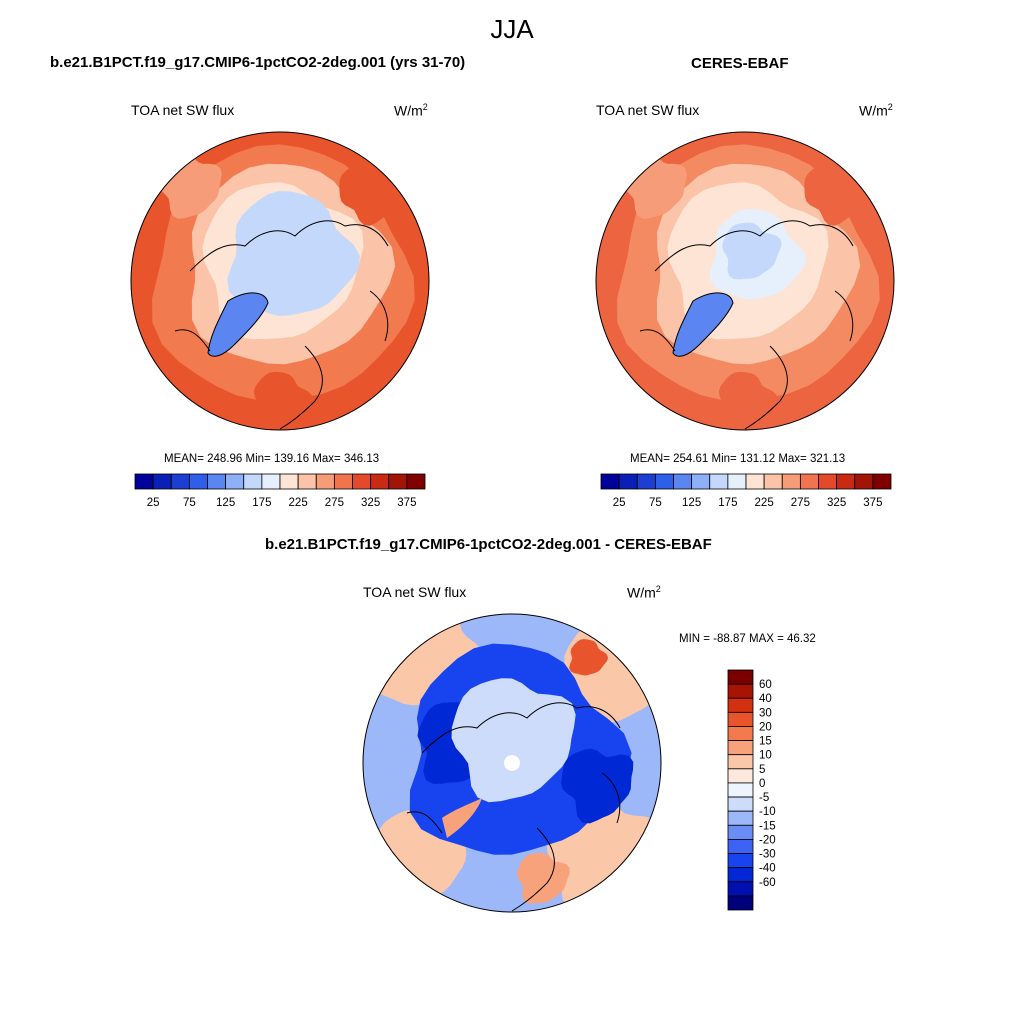 The image size is (1024, 1024). Describe the element at coordinates (415, 592) in the screenshot. I see `diff-variable-label: TOA net SW flux` at that location.